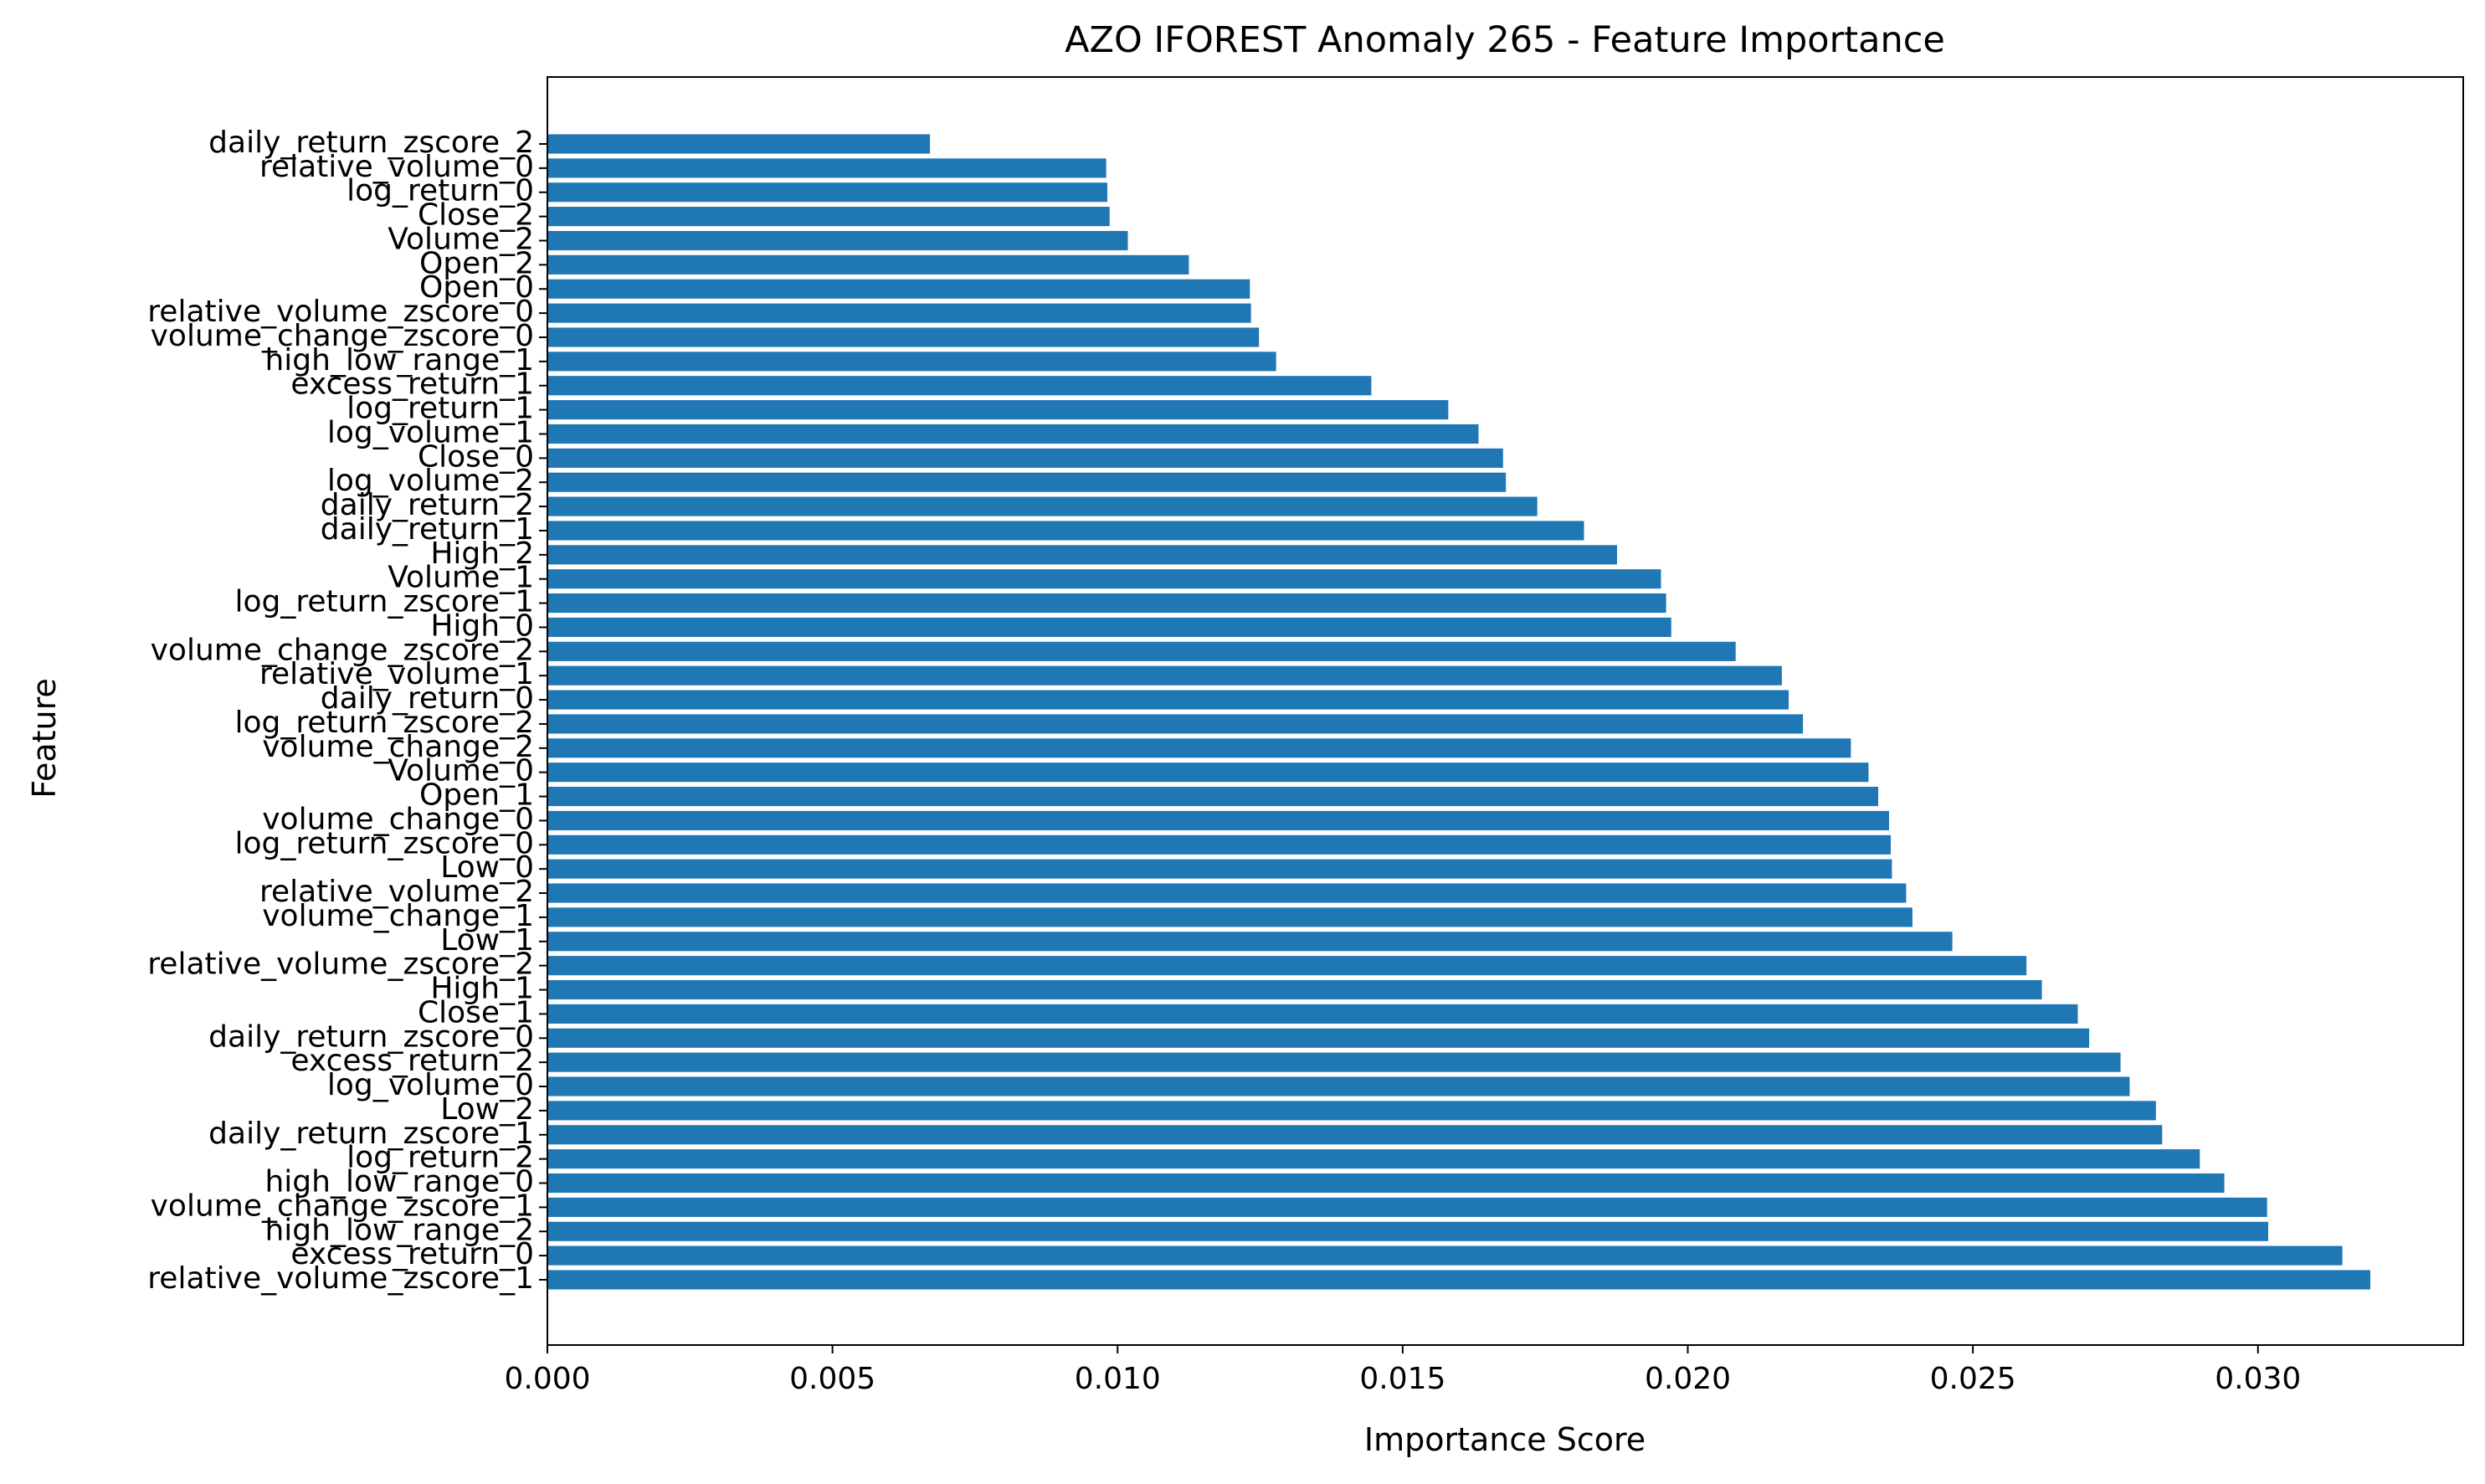  I want to click on y-tick-label: high_low_range_1, so click(399, 360).